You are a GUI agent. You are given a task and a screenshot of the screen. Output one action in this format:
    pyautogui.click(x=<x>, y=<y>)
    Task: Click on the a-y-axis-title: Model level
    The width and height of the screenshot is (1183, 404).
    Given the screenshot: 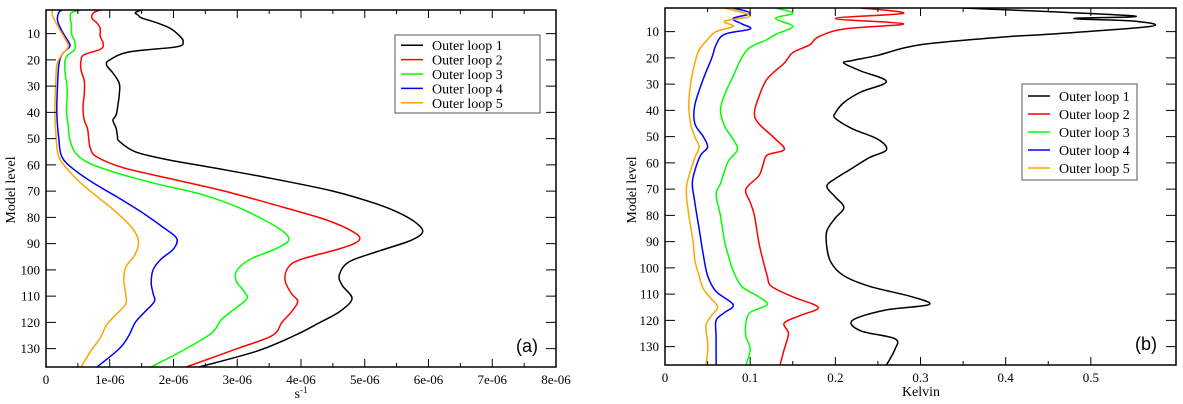 What is the action you would take?
    pyautogui.click(x=11, y=189)
    